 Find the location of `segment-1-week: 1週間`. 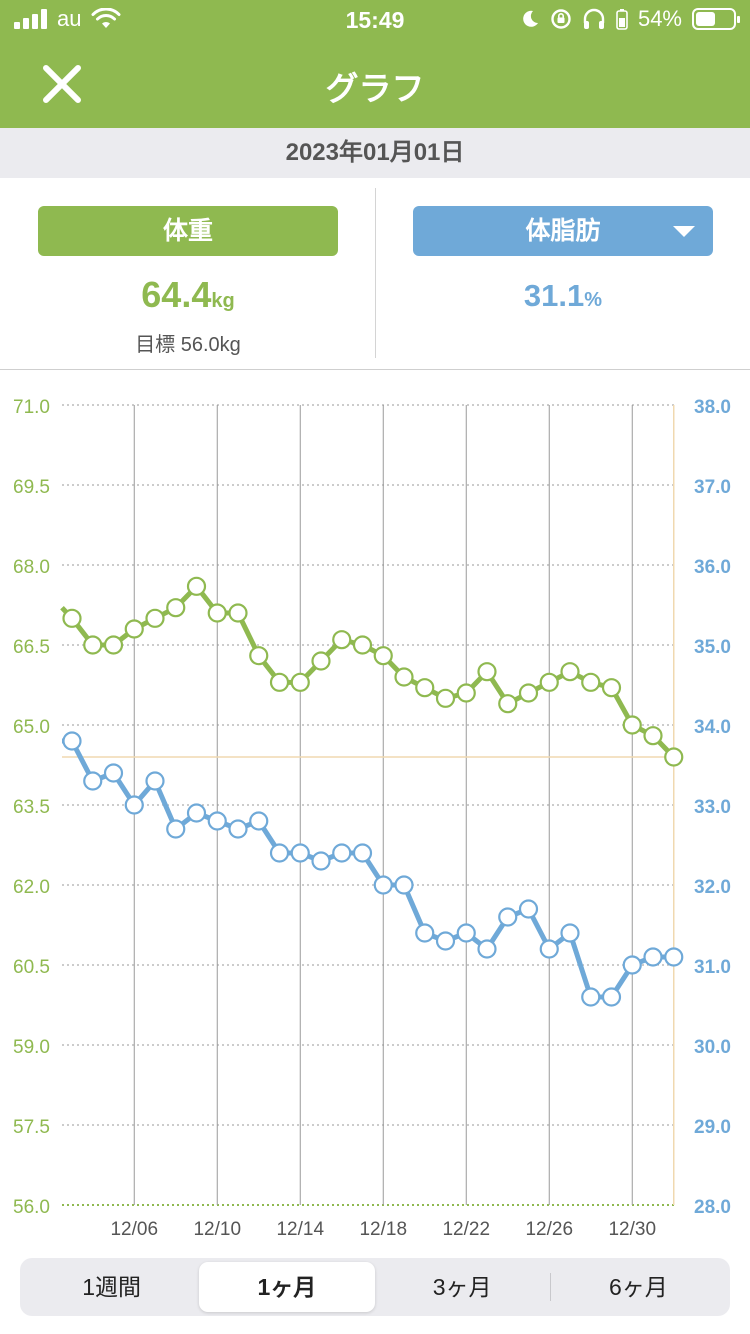

segment-1-week: 1週間 is located at coordinates (111, 1287).